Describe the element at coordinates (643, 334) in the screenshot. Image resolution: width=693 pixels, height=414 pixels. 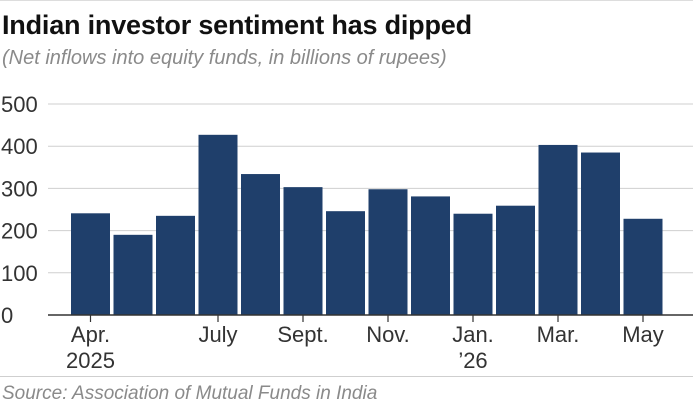
I see `x-tick-label: May` at that location.